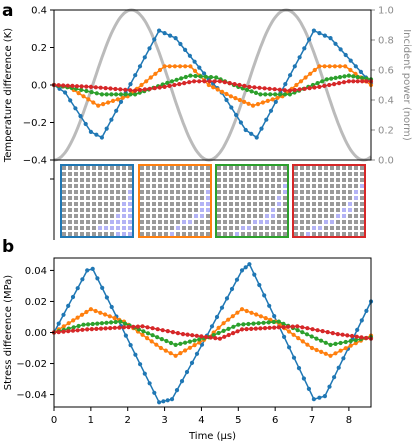 The width and height of the screenshot is (415, 444). What do you see at coordinates (35, 161) in the screenshot?
I see `a-y-tick-label: −0.4` at bounding box center [35, 161].